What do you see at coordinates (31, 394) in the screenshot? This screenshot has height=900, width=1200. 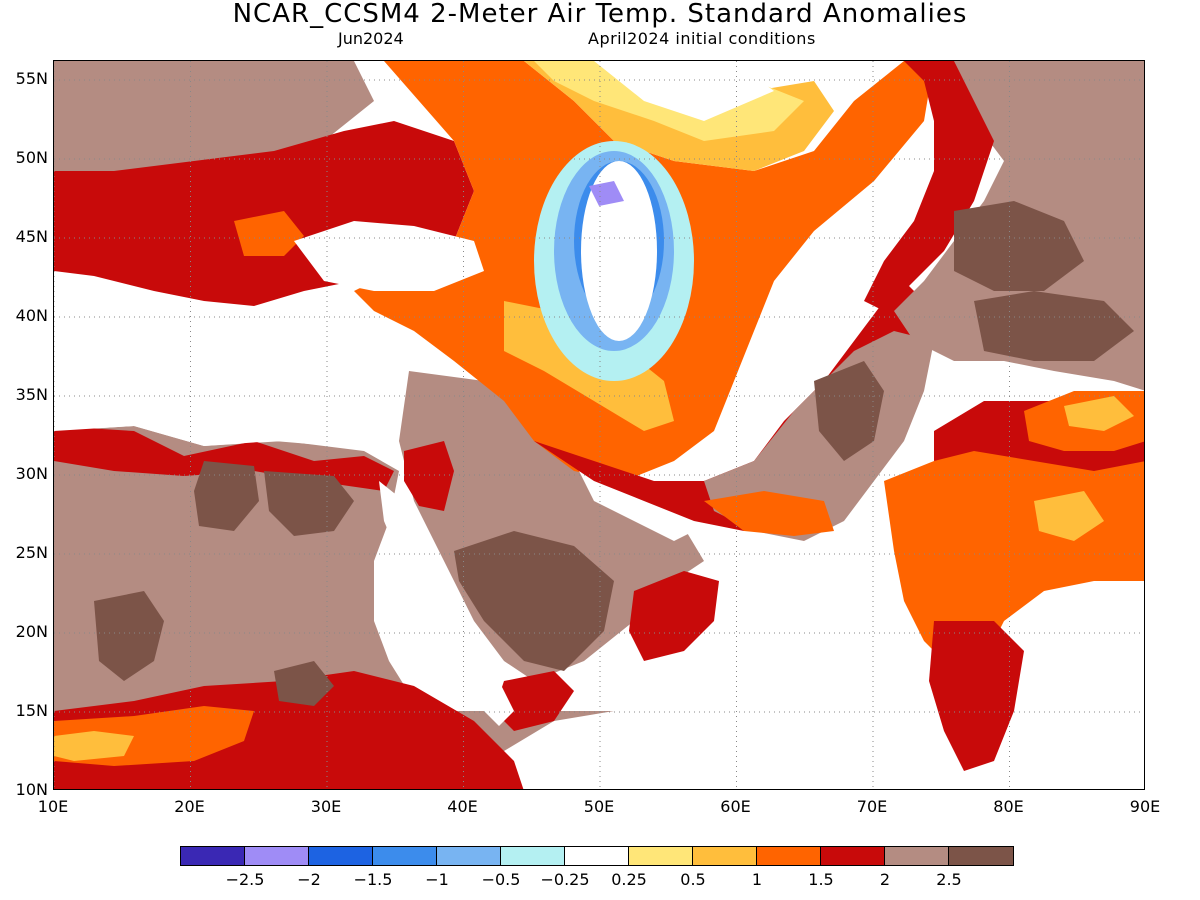 I see `lat-tick-label: 35N` at bounding box center [31, 394].